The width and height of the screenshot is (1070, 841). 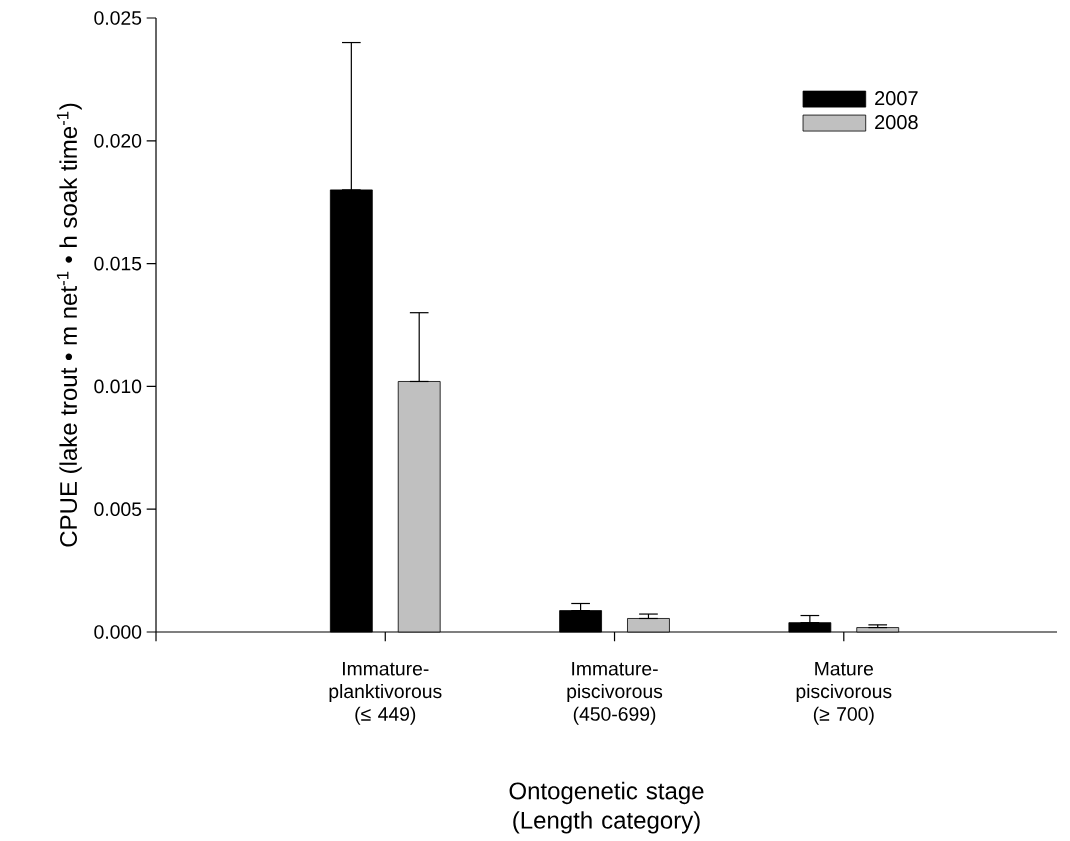 I want to click on legend-label: 2008, so click(x=896, y=122).